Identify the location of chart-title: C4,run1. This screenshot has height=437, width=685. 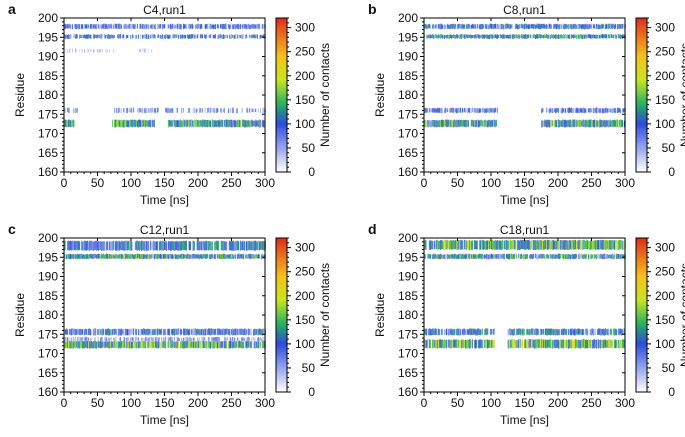
(164, 10).